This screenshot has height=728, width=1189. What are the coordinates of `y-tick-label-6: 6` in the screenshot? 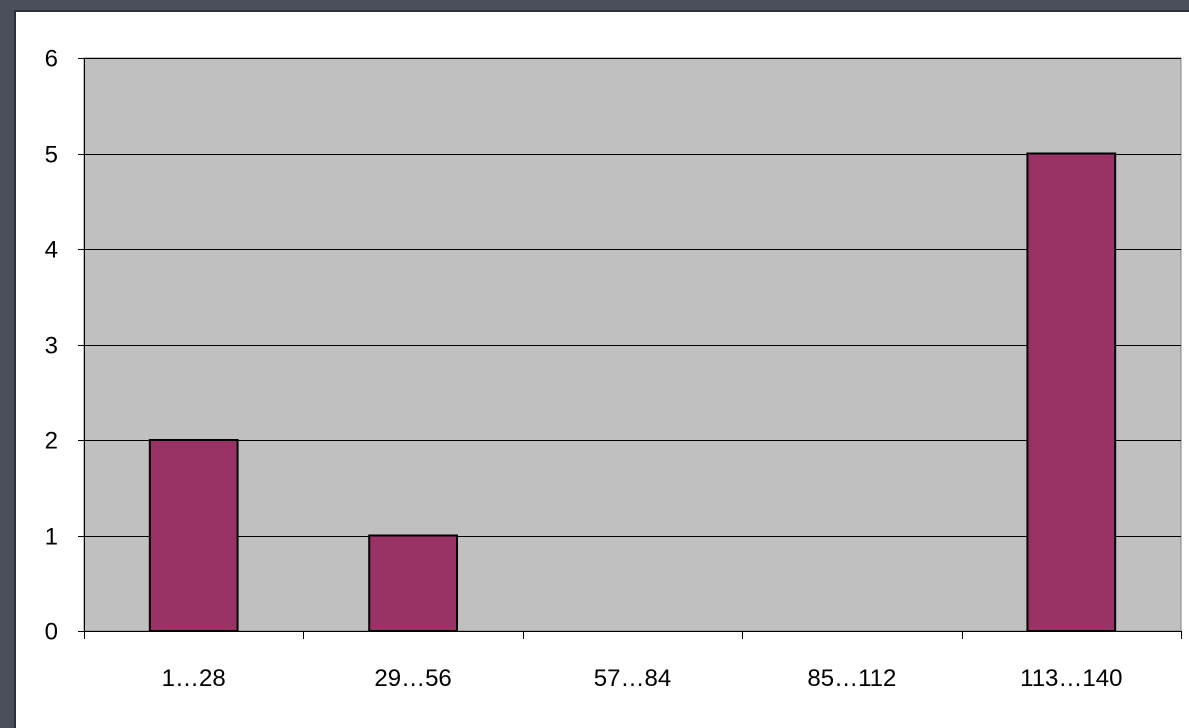 It's located at (51, 59).